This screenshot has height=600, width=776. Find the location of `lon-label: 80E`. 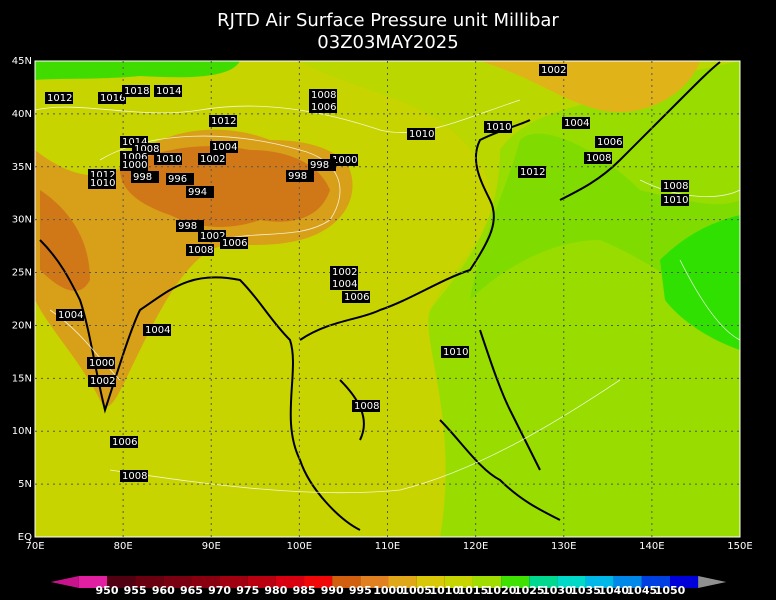

lon-label: 80E is located at coordinates (123, 546).